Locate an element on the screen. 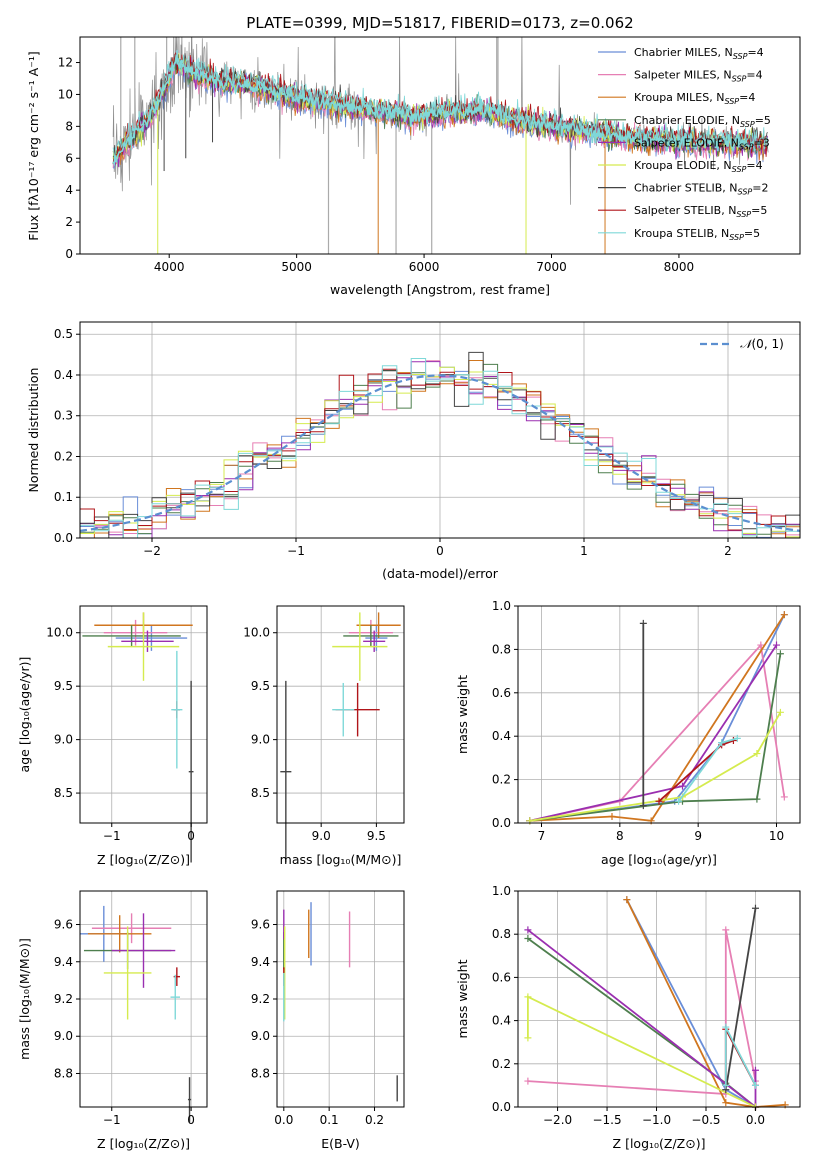 This screenshot has height=1170, width=819. weight-vs-z-ytick-label: 0.6 is located at coordinates (501, 977).